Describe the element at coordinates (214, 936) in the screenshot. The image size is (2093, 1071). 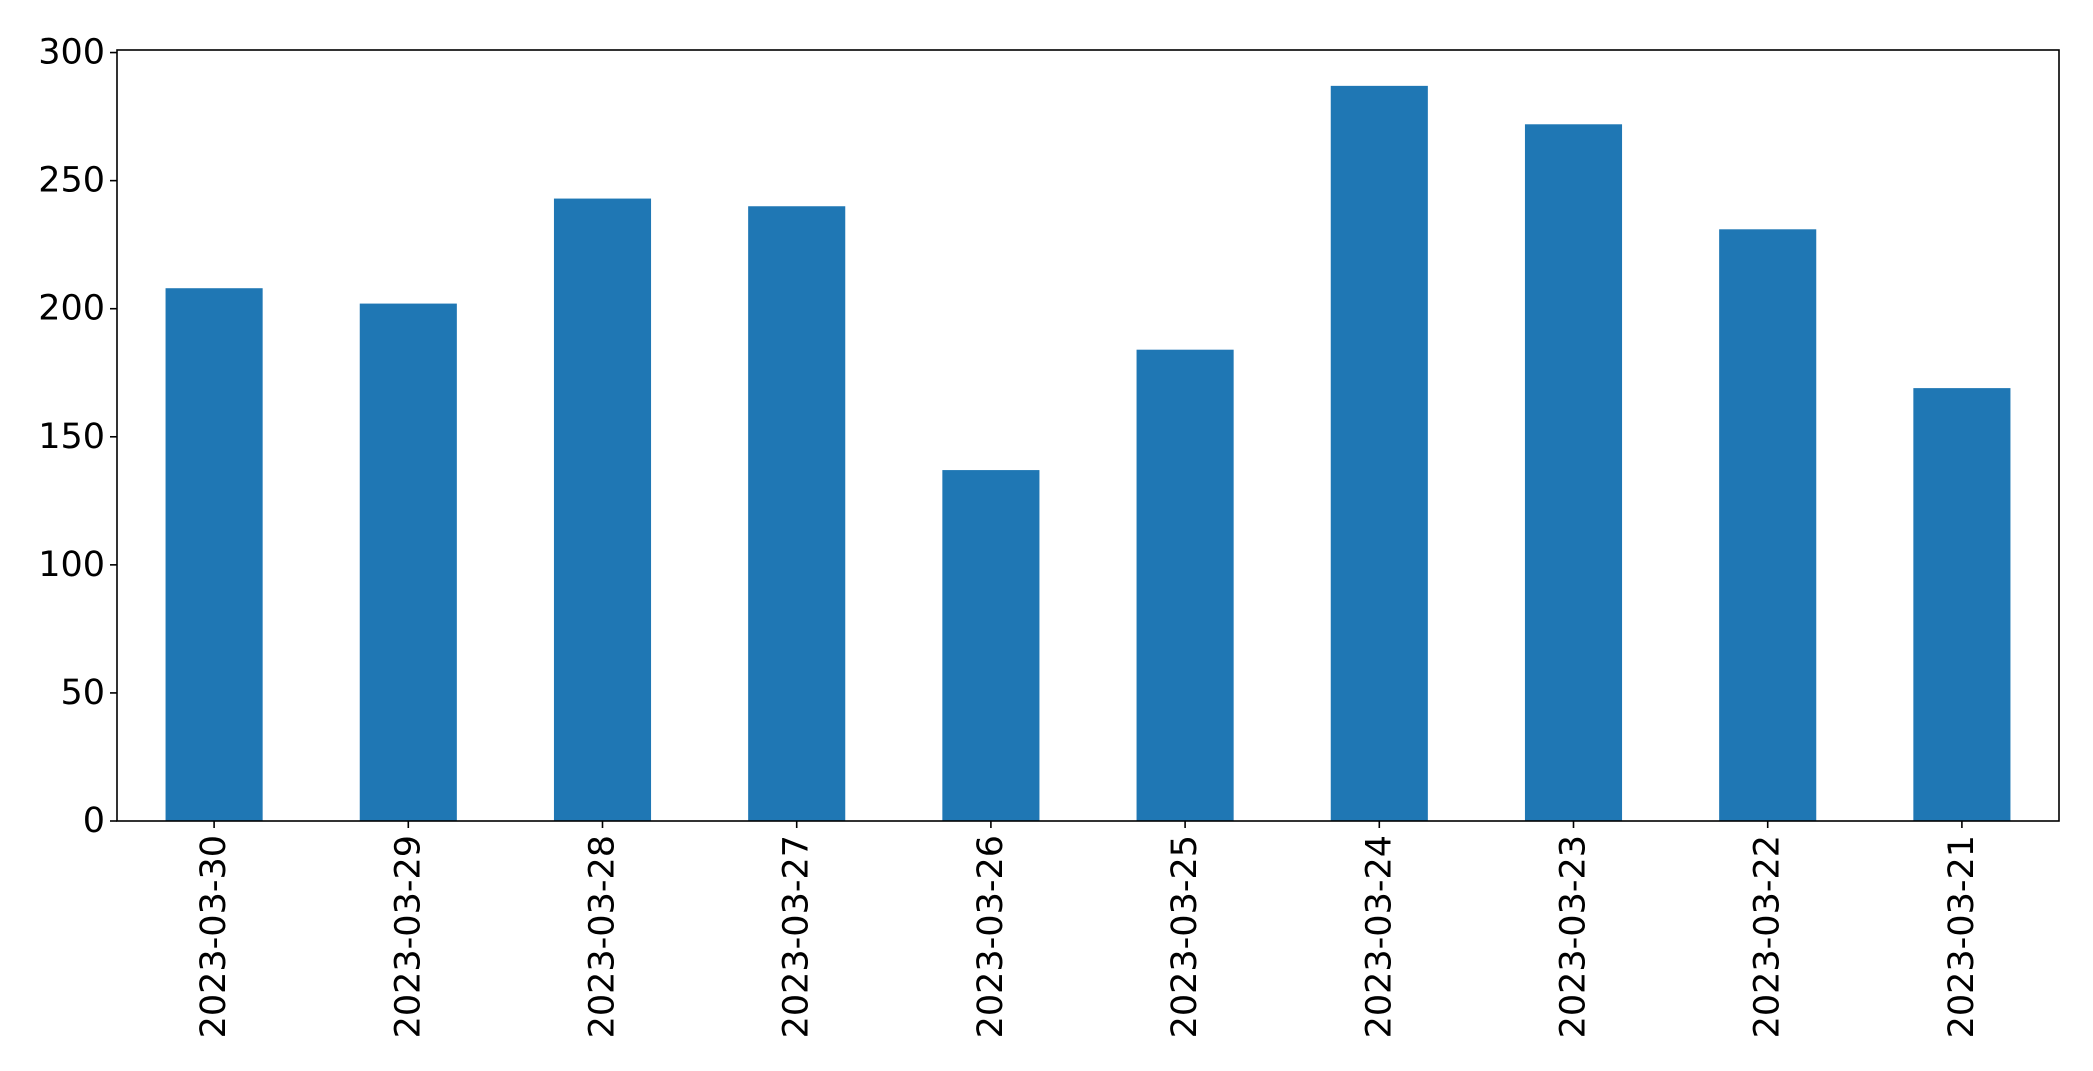
I see `x-tick-label: 2023-03-30` at that location.